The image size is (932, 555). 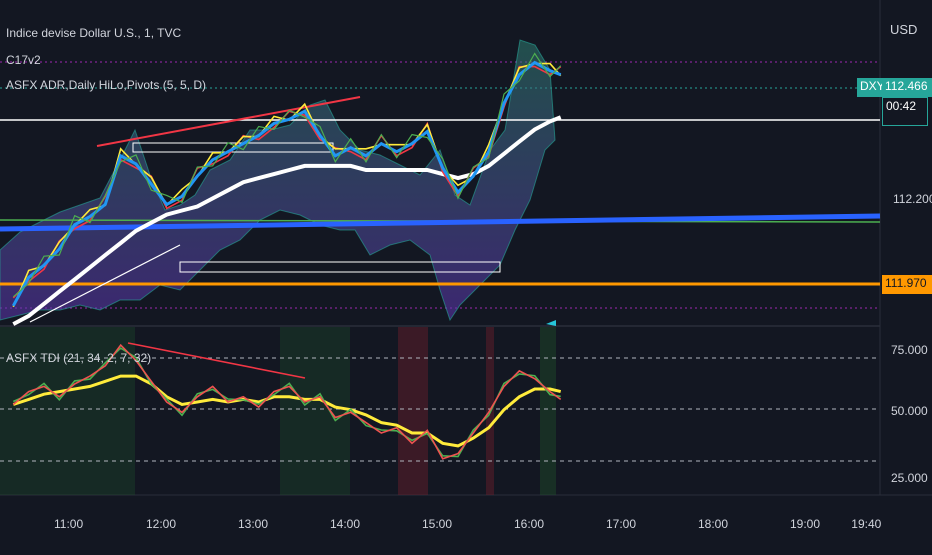 I want to click on time-tick: 13:00, so click(x=253, y=524).